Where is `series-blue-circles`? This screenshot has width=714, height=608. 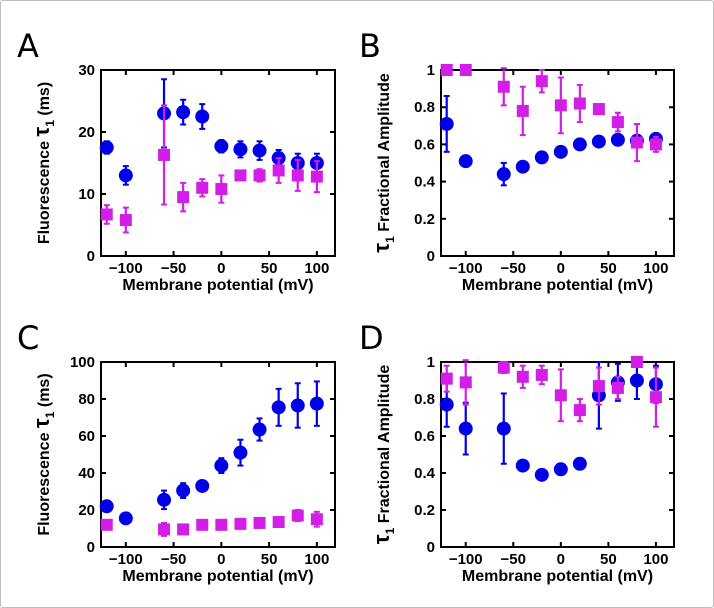 series-blue-circles is located at coordinates (211, 132).